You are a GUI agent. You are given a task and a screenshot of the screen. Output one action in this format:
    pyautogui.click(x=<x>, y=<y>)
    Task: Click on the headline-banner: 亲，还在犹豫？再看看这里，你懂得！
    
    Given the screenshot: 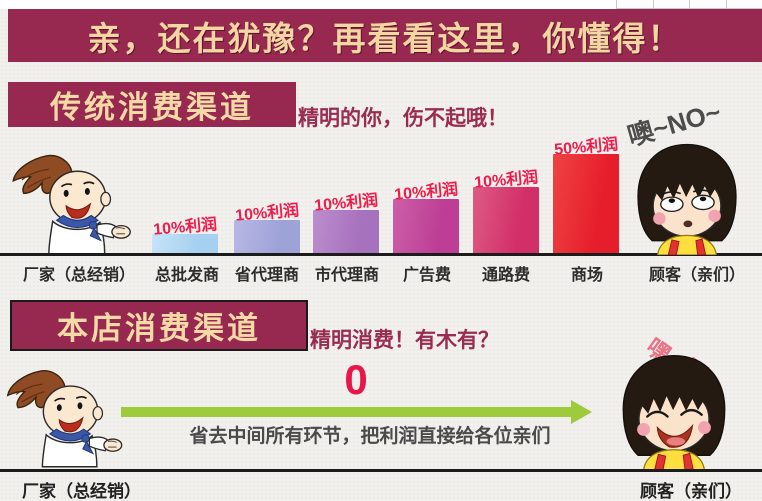 What is the action you would take?
    pyautogui.click(x=385, y=35)
    